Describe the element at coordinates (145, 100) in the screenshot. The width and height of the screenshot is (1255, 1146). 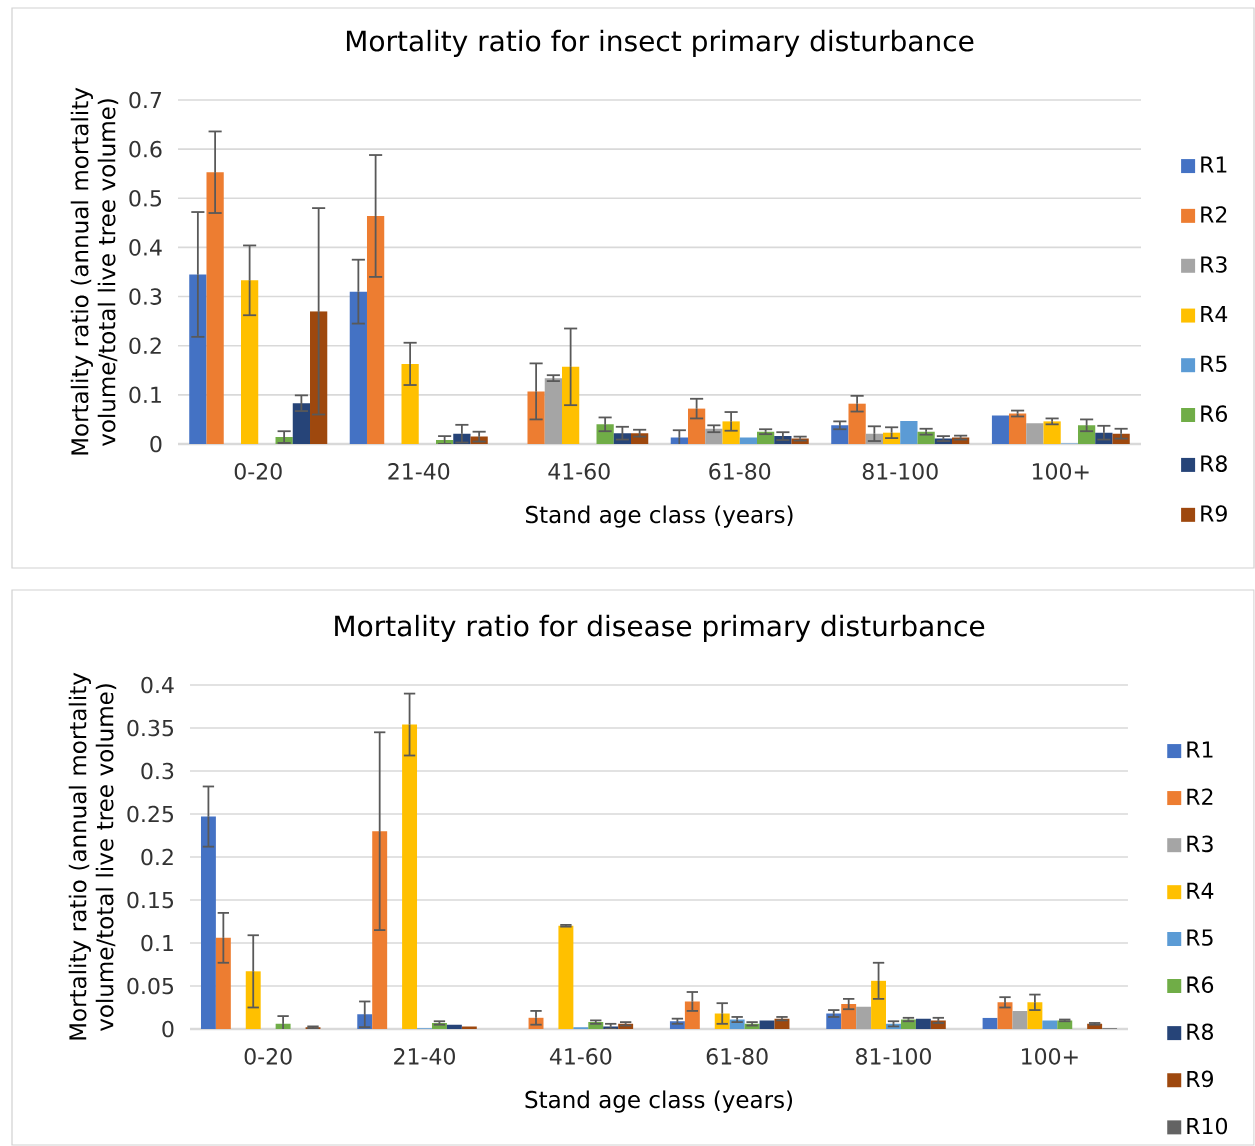
I see `y-tick-label: 0.7` at that location.